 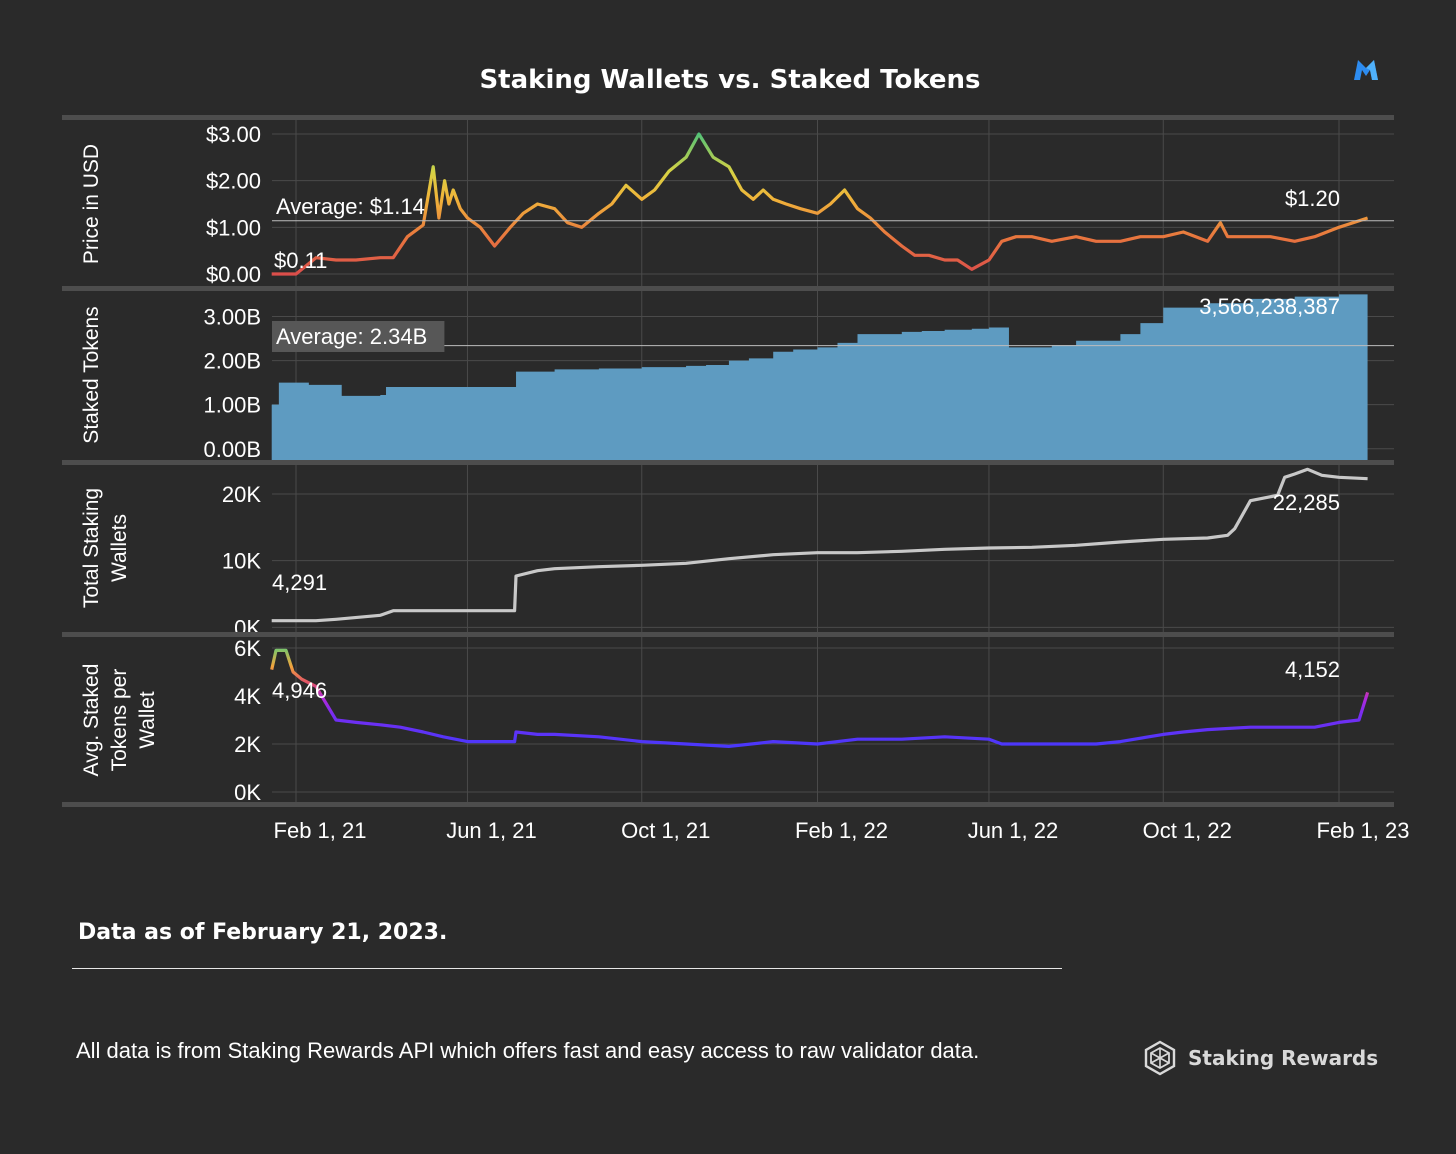 What do you see at coordinates (819, 545) in the screenshot?
I see `wallets-line` at bounding box center [819, 545].